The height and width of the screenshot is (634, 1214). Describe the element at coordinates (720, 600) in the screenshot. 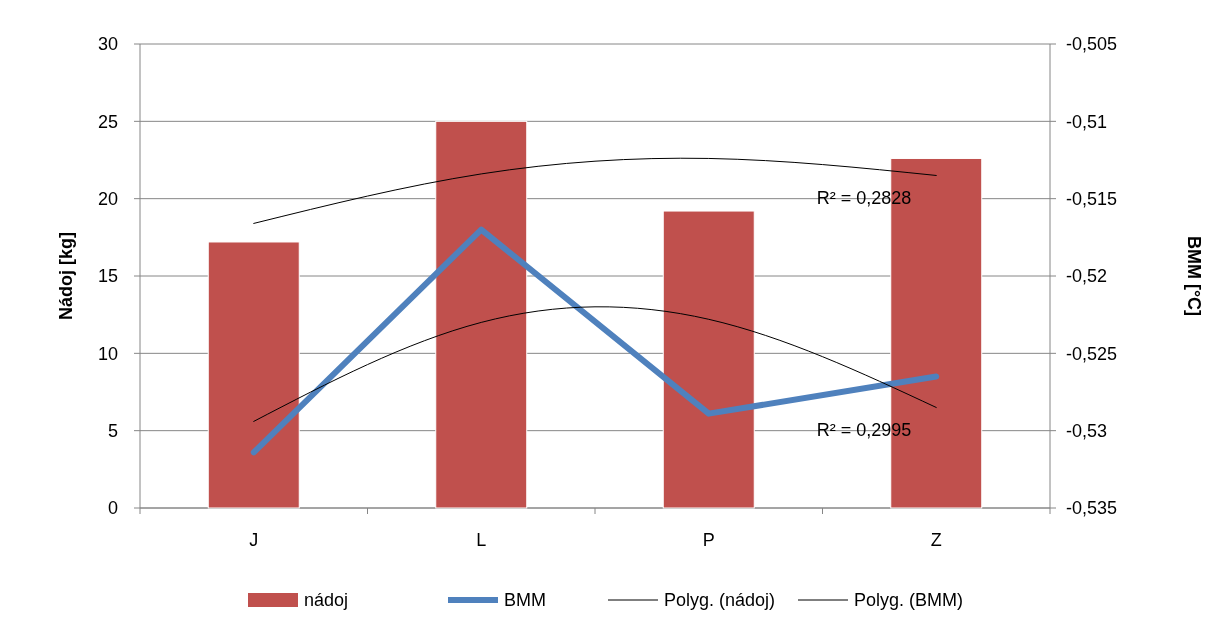

I see `legend-label: Polyg. (nádoj)` at that location.